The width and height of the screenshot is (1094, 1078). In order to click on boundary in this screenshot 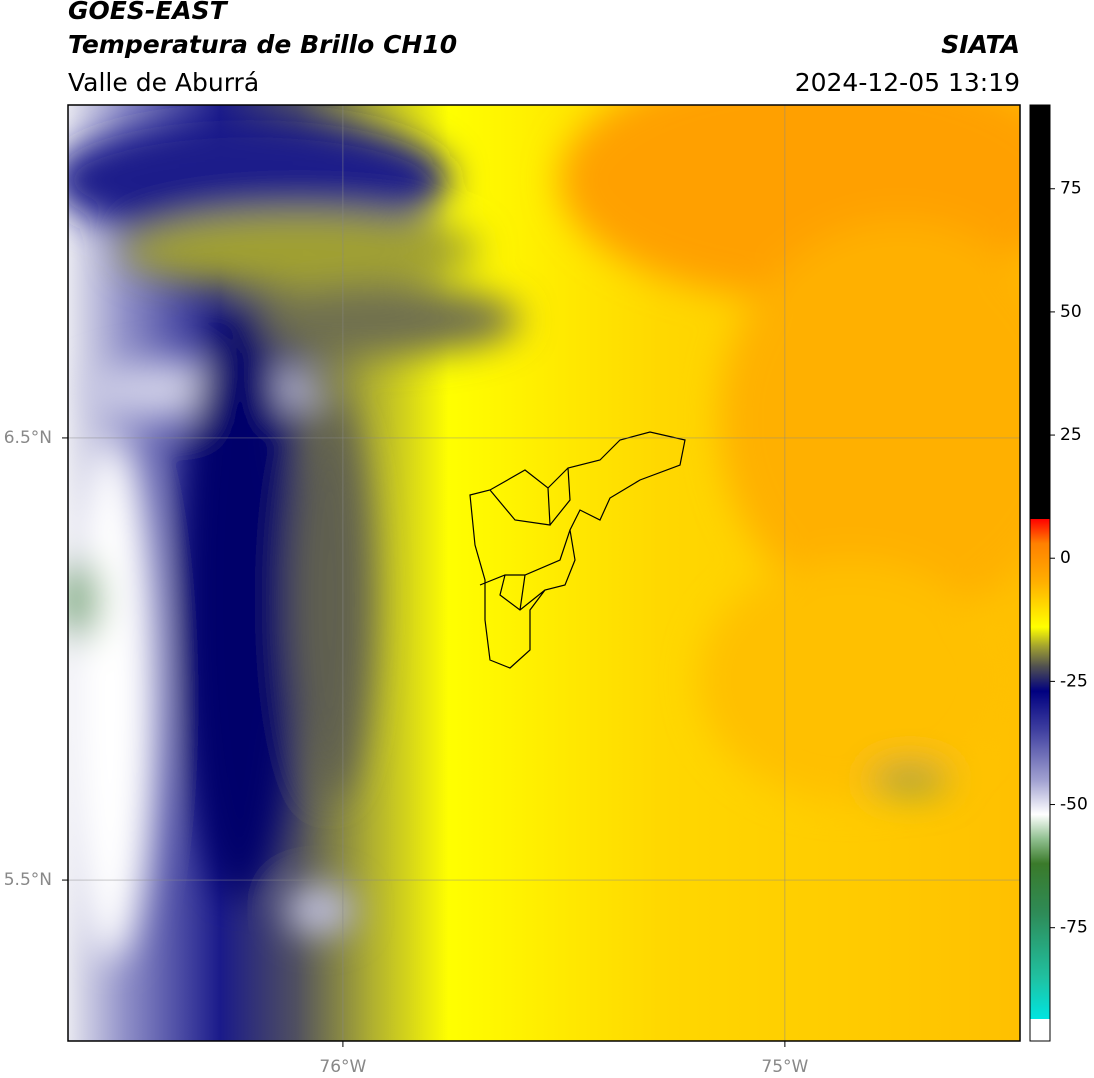, I will do `click(577, 550)`.